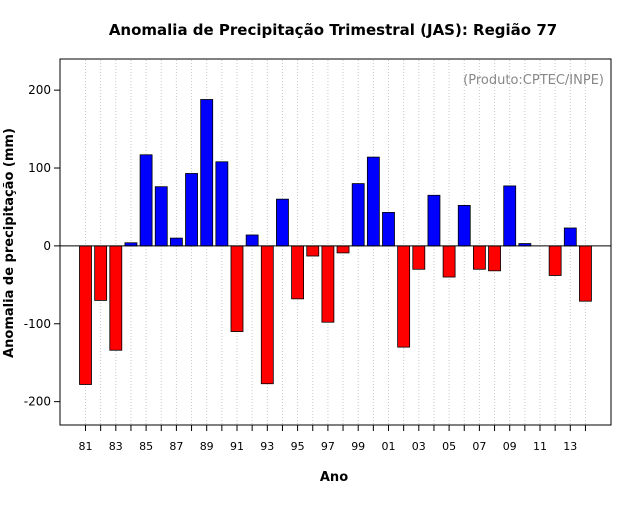 This screenshot has width=640, height=505. What do you see at coordinates (533, 80) in the screenshot?
I see `source-annotation: (Produto:CPTEC/INPE)` at bounding box center [533, 80].